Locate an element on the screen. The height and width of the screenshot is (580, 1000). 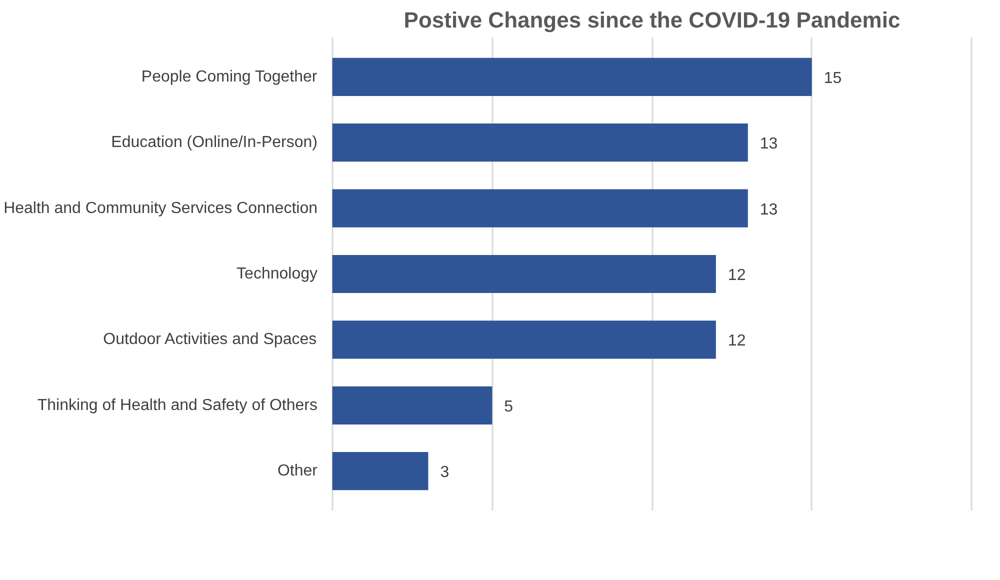
data-label: 15 is located at coordinates (833, 78).